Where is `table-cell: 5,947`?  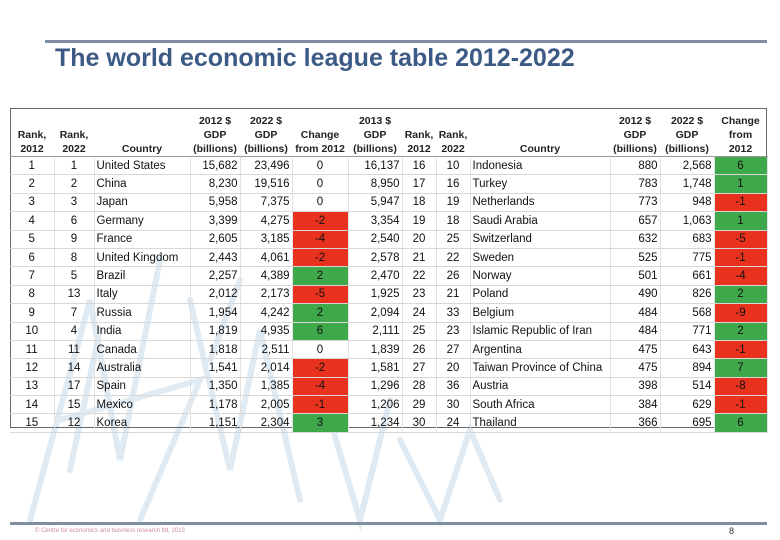 table-cell: 5,947 is located at coordinates (375, 203).